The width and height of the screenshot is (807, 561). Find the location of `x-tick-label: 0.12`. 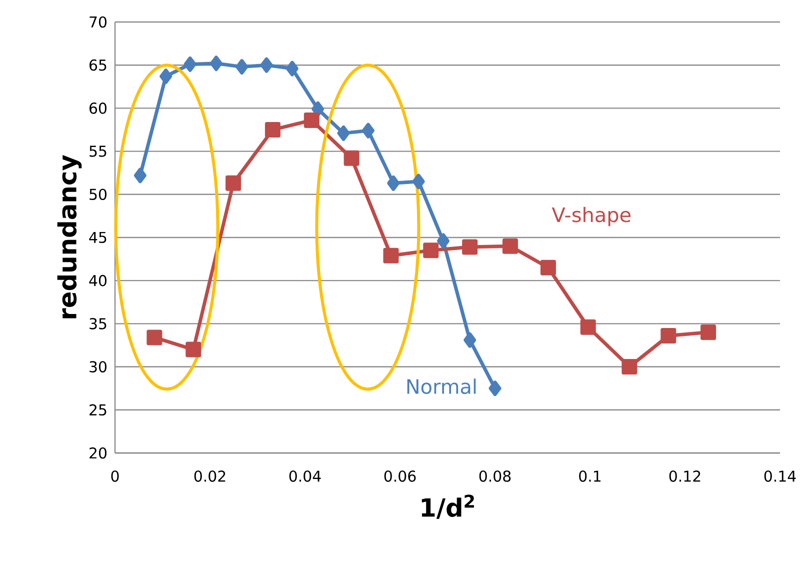

x-tick-label: 0.12 is located at coordinates (684, 476).